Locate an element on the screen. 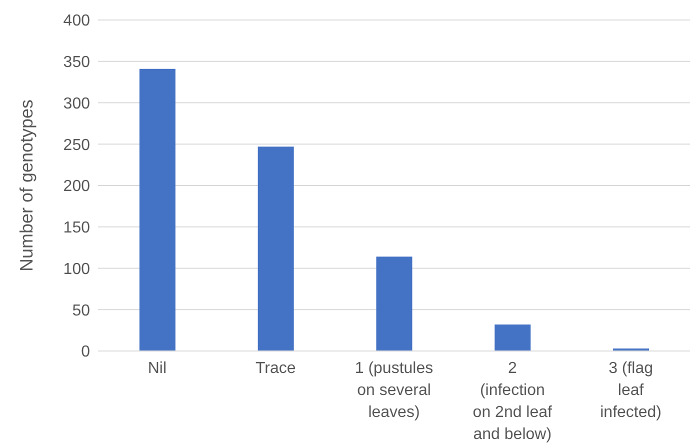  y-axis-title: Number of genotypes is located at coordinates (26, 185).